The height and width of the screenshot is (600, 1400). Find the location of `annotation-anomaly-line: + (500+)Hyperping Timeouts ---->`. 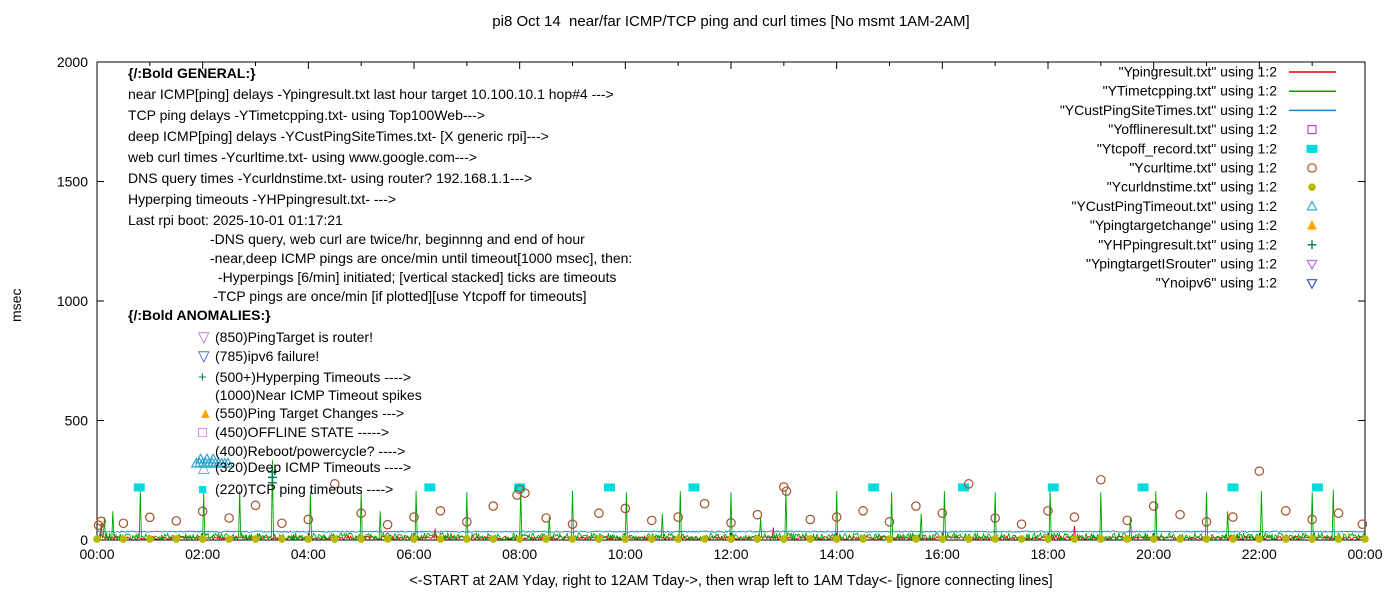

annotation-anomaly-line: + (500+)Hyperping Timeouts ----> is located at coordinates (304, 377).